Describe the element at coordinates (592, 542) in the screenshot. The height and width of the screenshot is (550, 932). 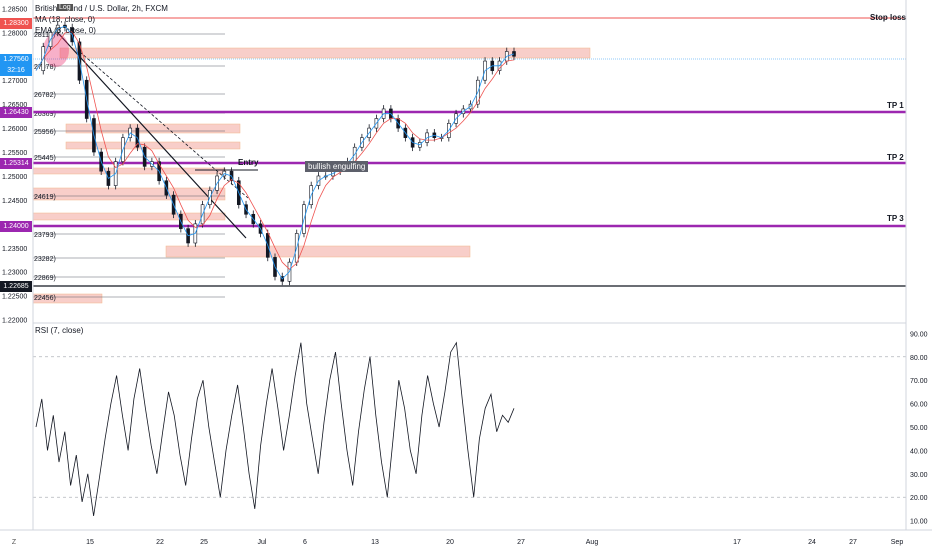
I see `time-tick-label: Aug` at that location.